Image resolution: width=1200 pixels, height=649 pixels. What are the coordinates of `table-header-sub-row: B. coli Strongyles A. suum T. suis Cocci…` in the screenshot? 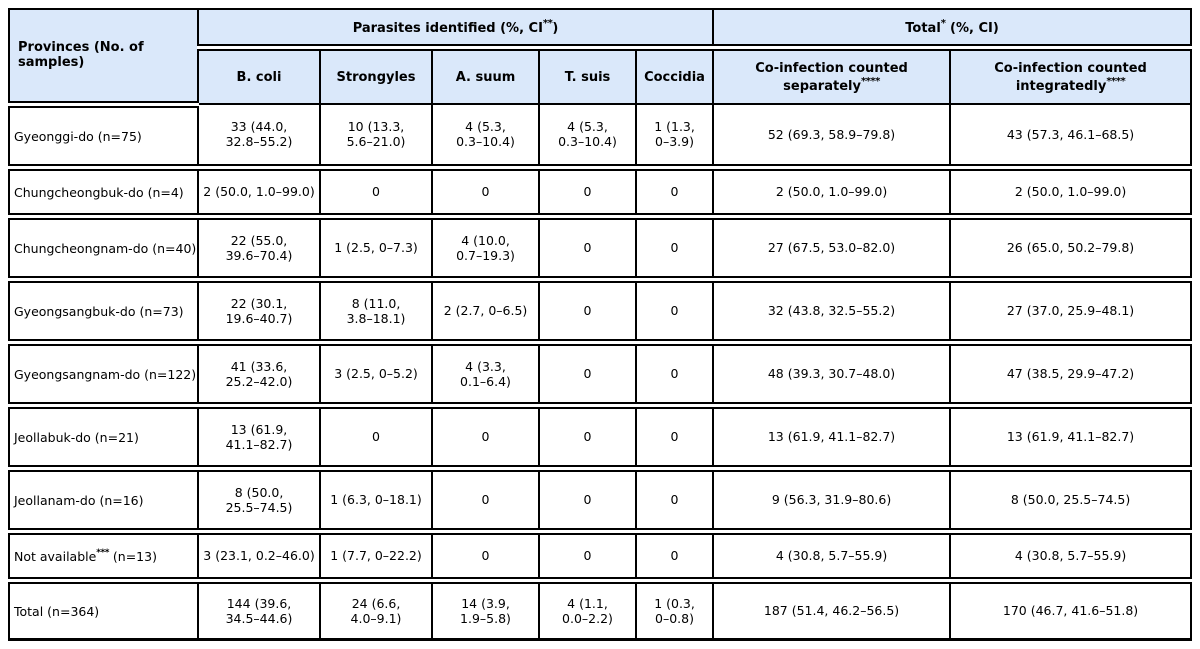 It's located at (601, 75).